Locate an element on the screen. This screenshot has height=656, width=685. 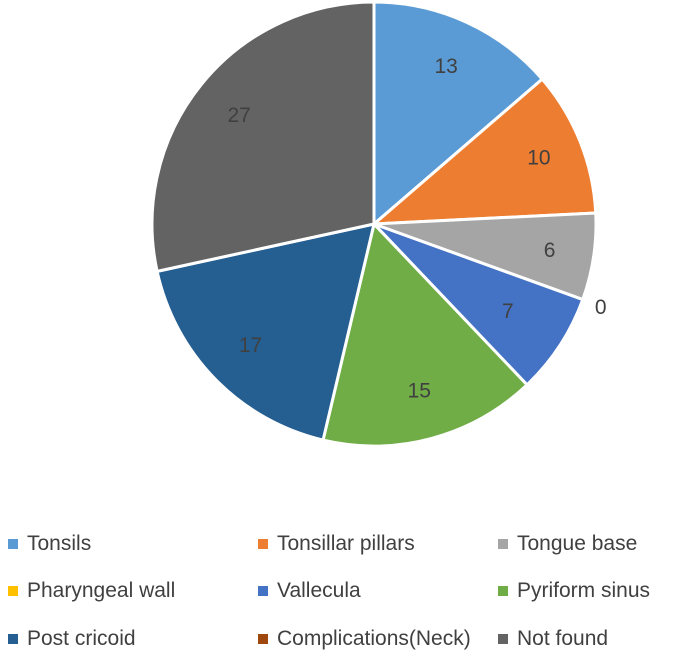
legend-item-post-cricoid: Post cricoid is located at coordinates (72, 639).